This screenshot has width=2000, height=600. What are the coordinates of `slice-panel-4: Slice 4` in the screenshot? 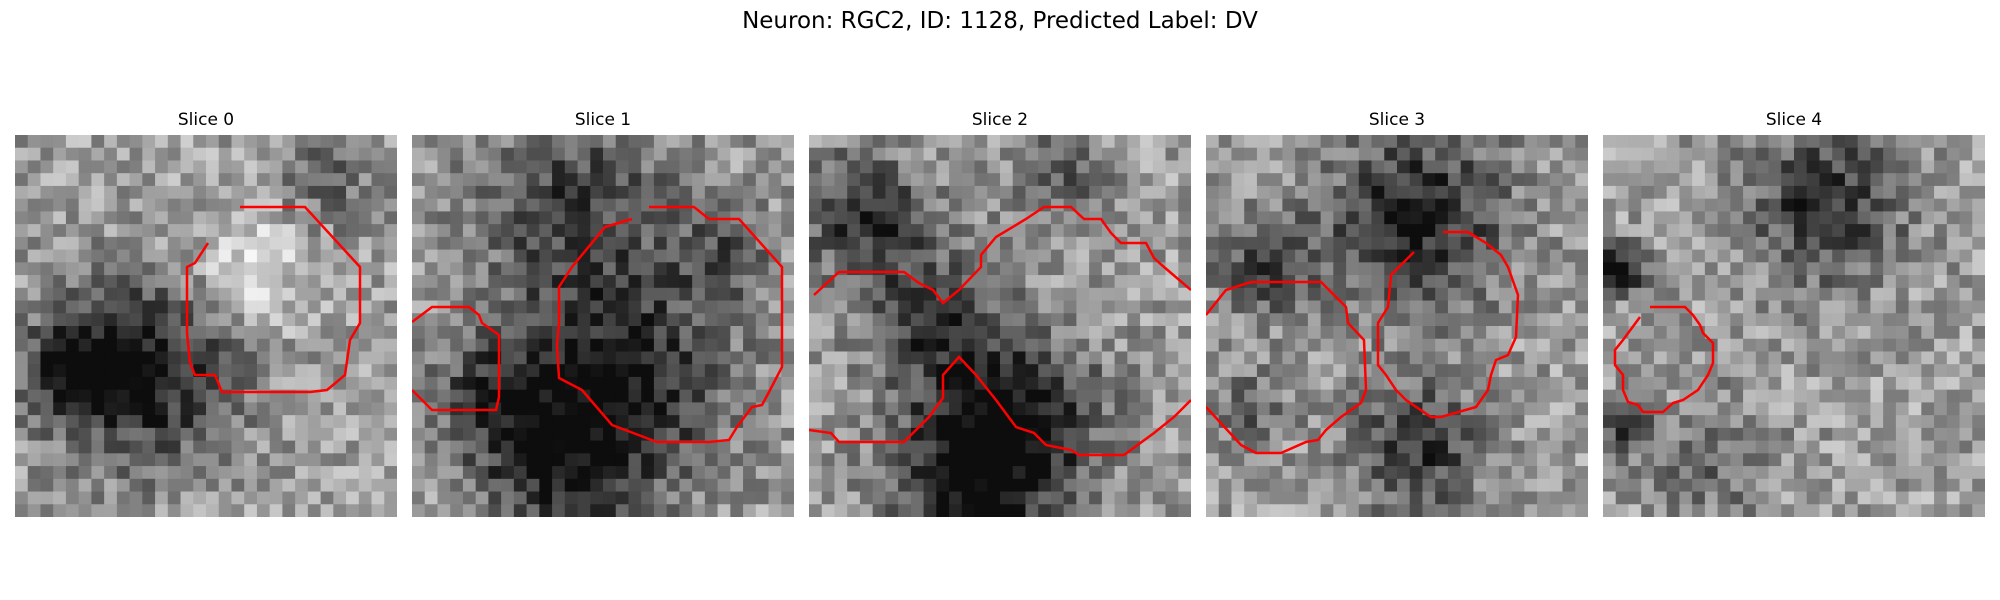 It's located at (1794, 312).